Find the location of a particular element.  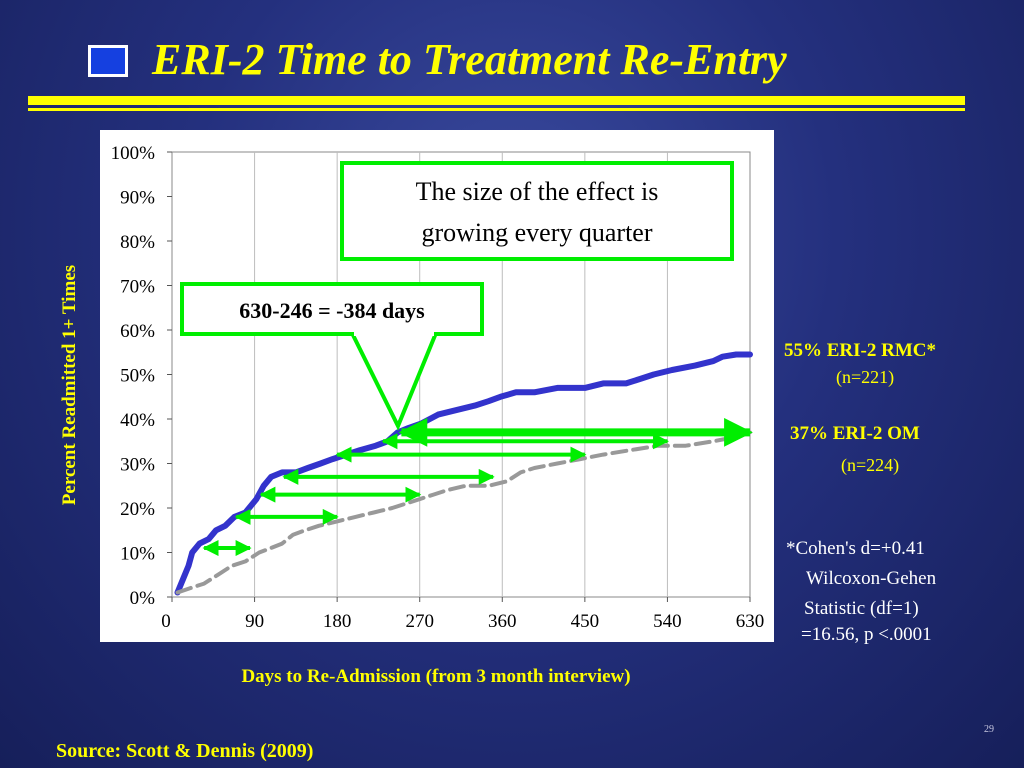

stat-cohens-d: *Cohen's d=+0.41 is located at coordinates (855, 548).